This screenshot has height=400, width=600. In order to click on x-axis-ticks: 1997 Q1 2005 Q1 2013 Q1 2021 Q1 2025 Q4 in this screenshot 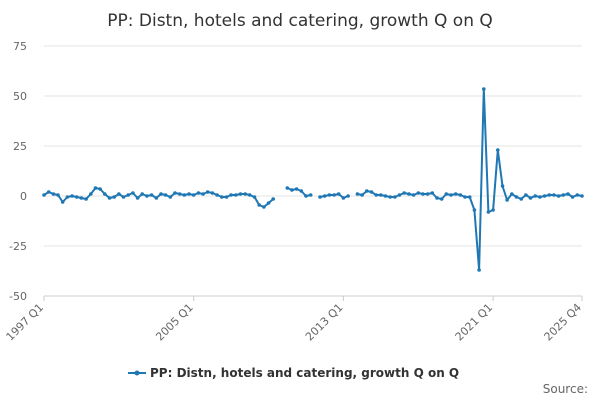, I will do `click(294, 320)`.